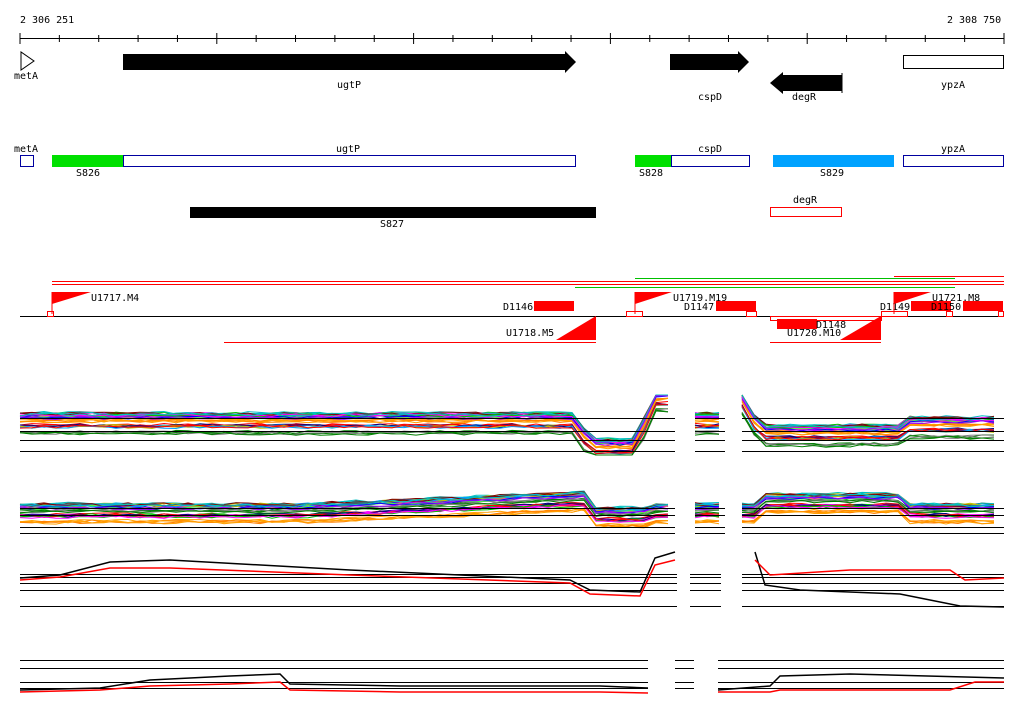  I want to click on cspD-gene-box, so click(710, 161).